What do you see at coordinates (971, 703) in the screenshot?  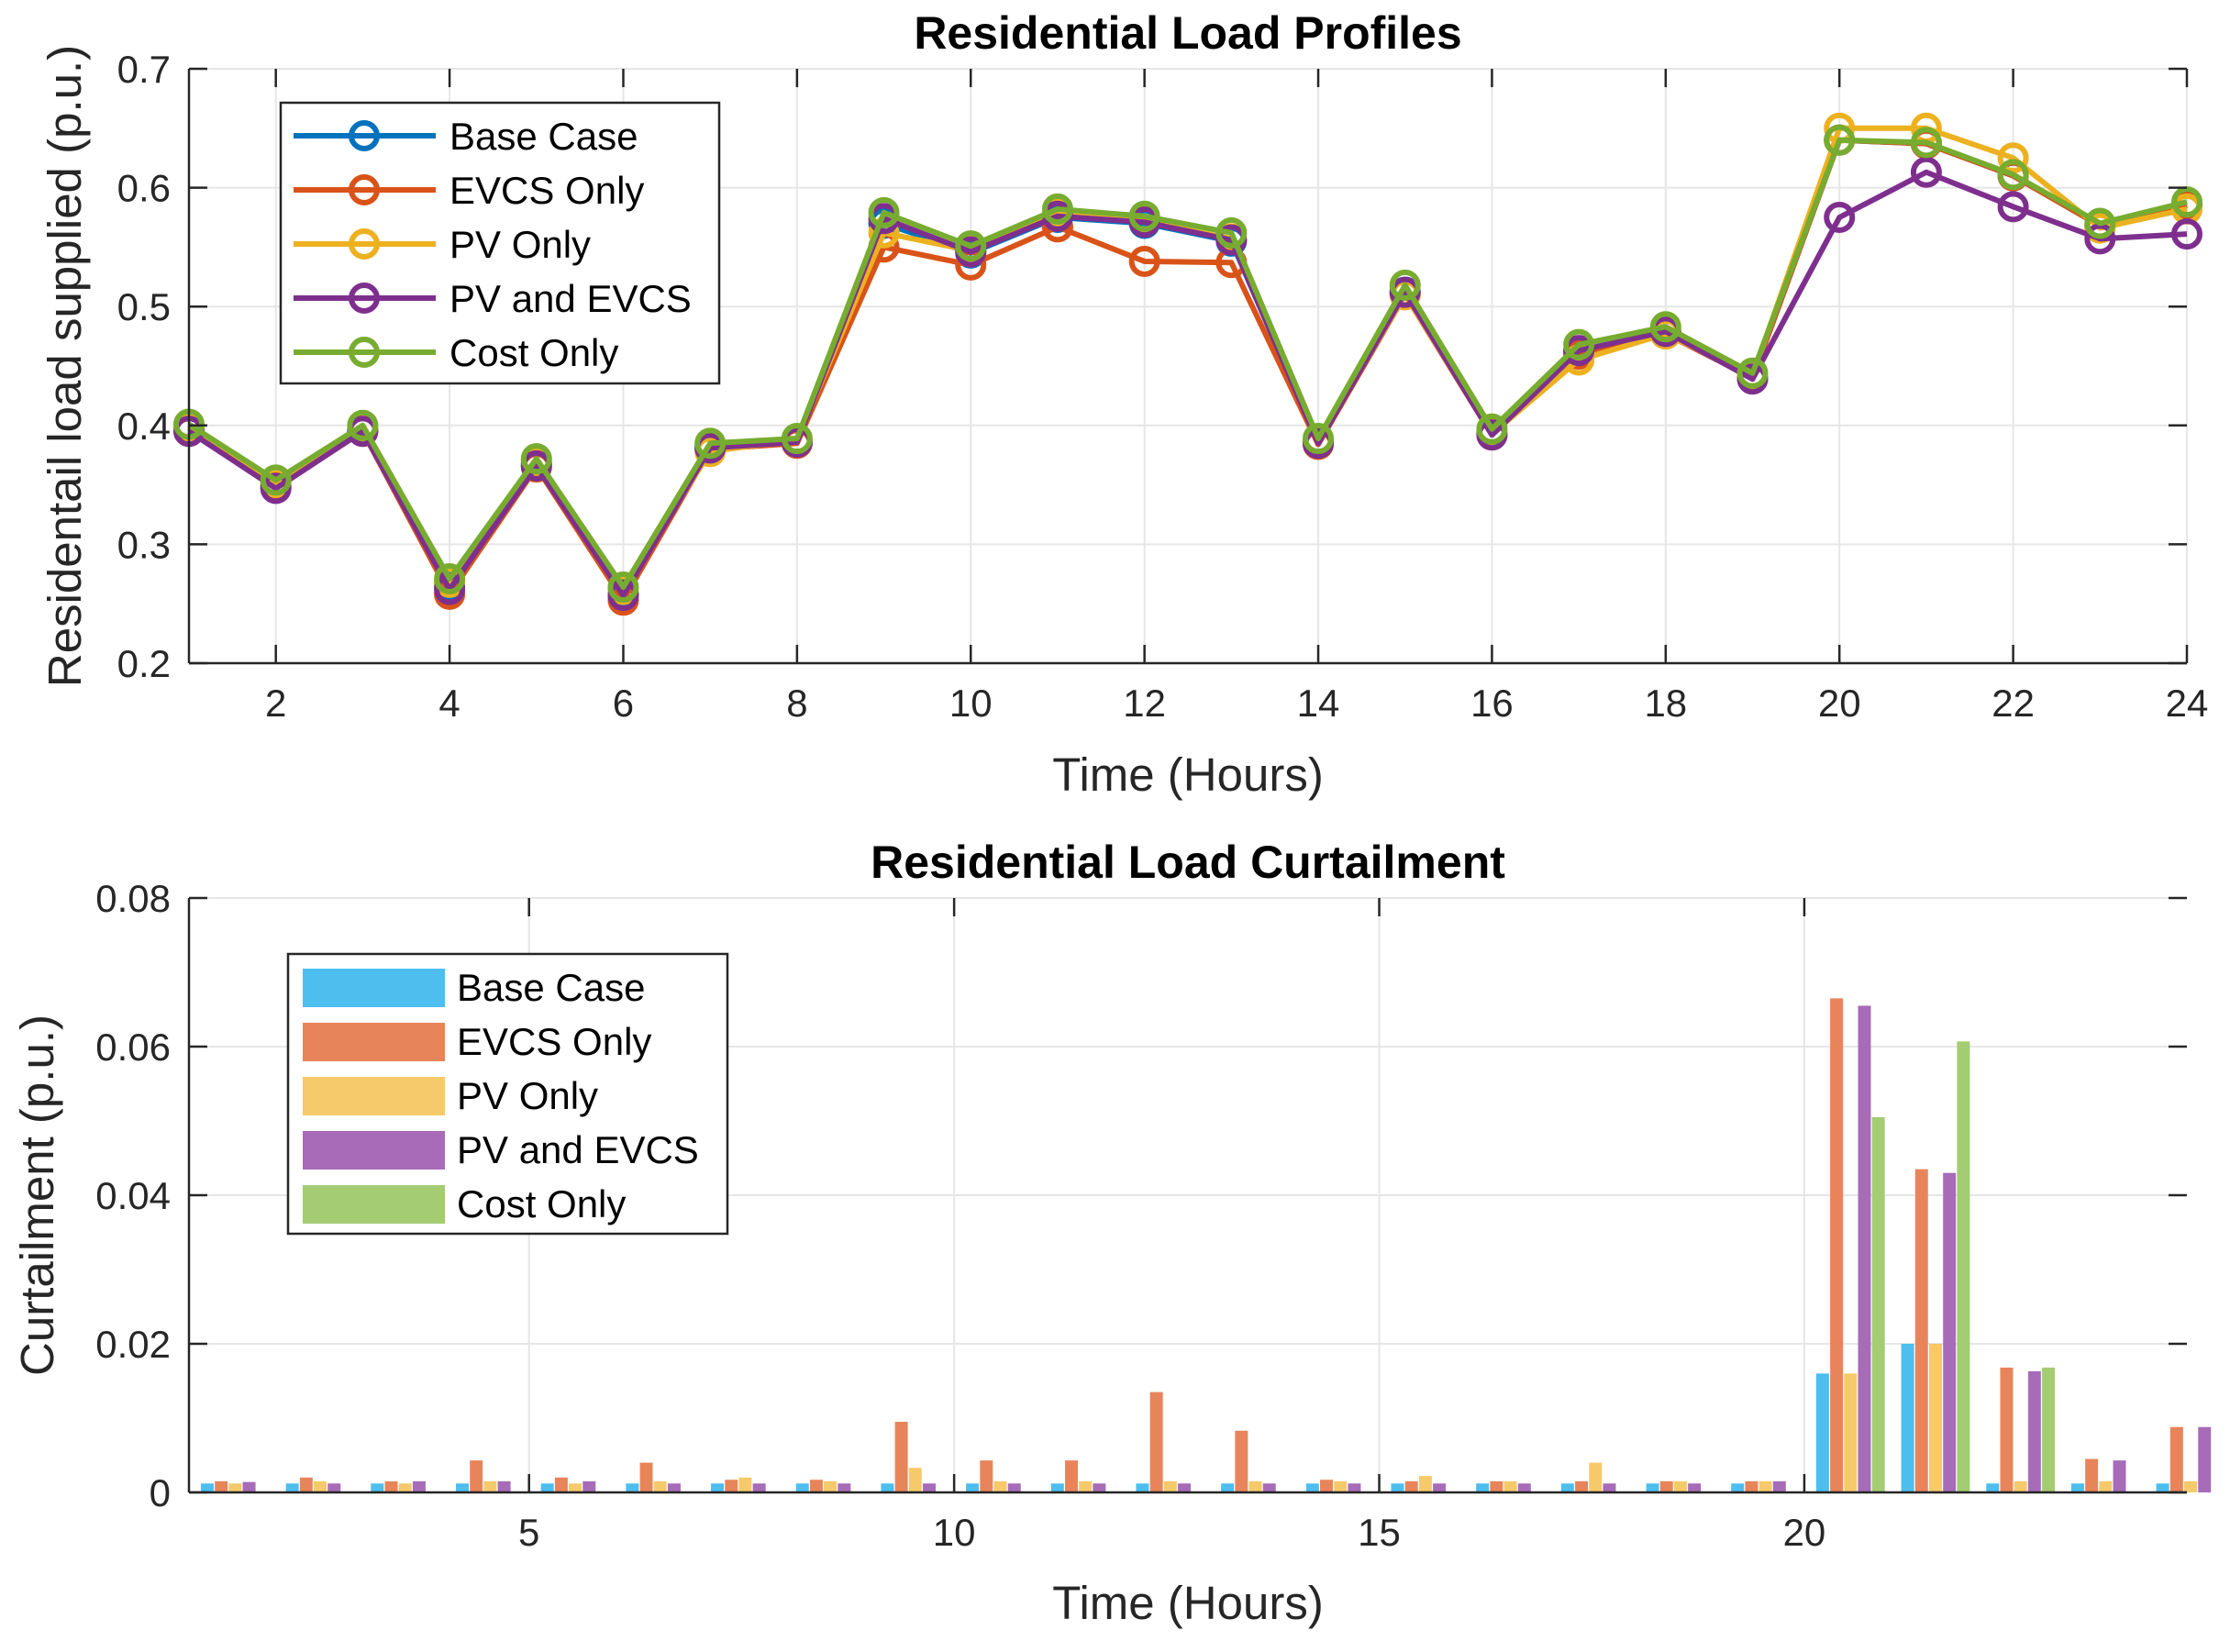 I see `x-tick-label: 10` at bounding box center [971, 703].